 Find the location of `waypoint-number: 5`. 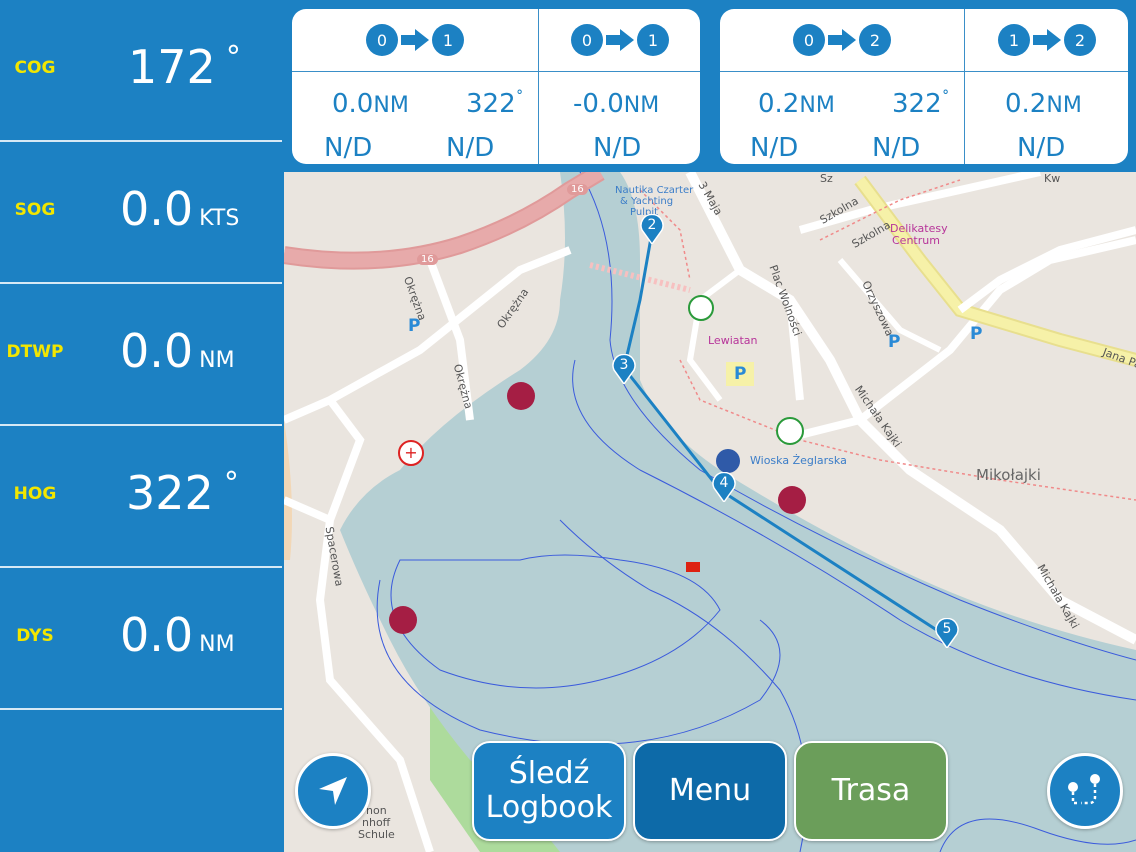

waypoint-number: 5 is located at coordinates (947, 629).